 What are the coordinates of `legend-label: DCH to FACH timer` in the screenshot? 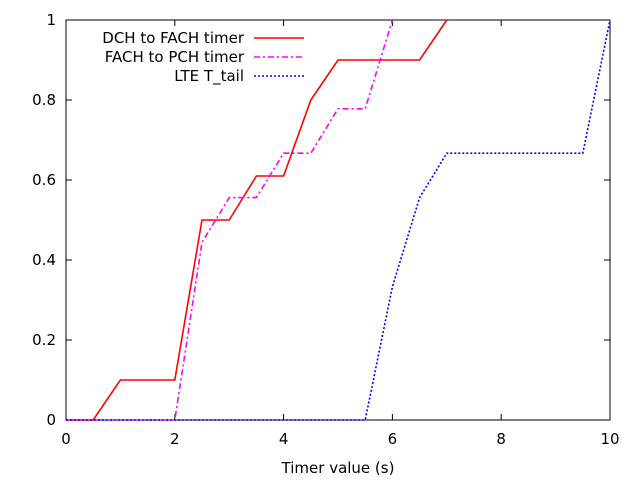 It's located at (173, 38).